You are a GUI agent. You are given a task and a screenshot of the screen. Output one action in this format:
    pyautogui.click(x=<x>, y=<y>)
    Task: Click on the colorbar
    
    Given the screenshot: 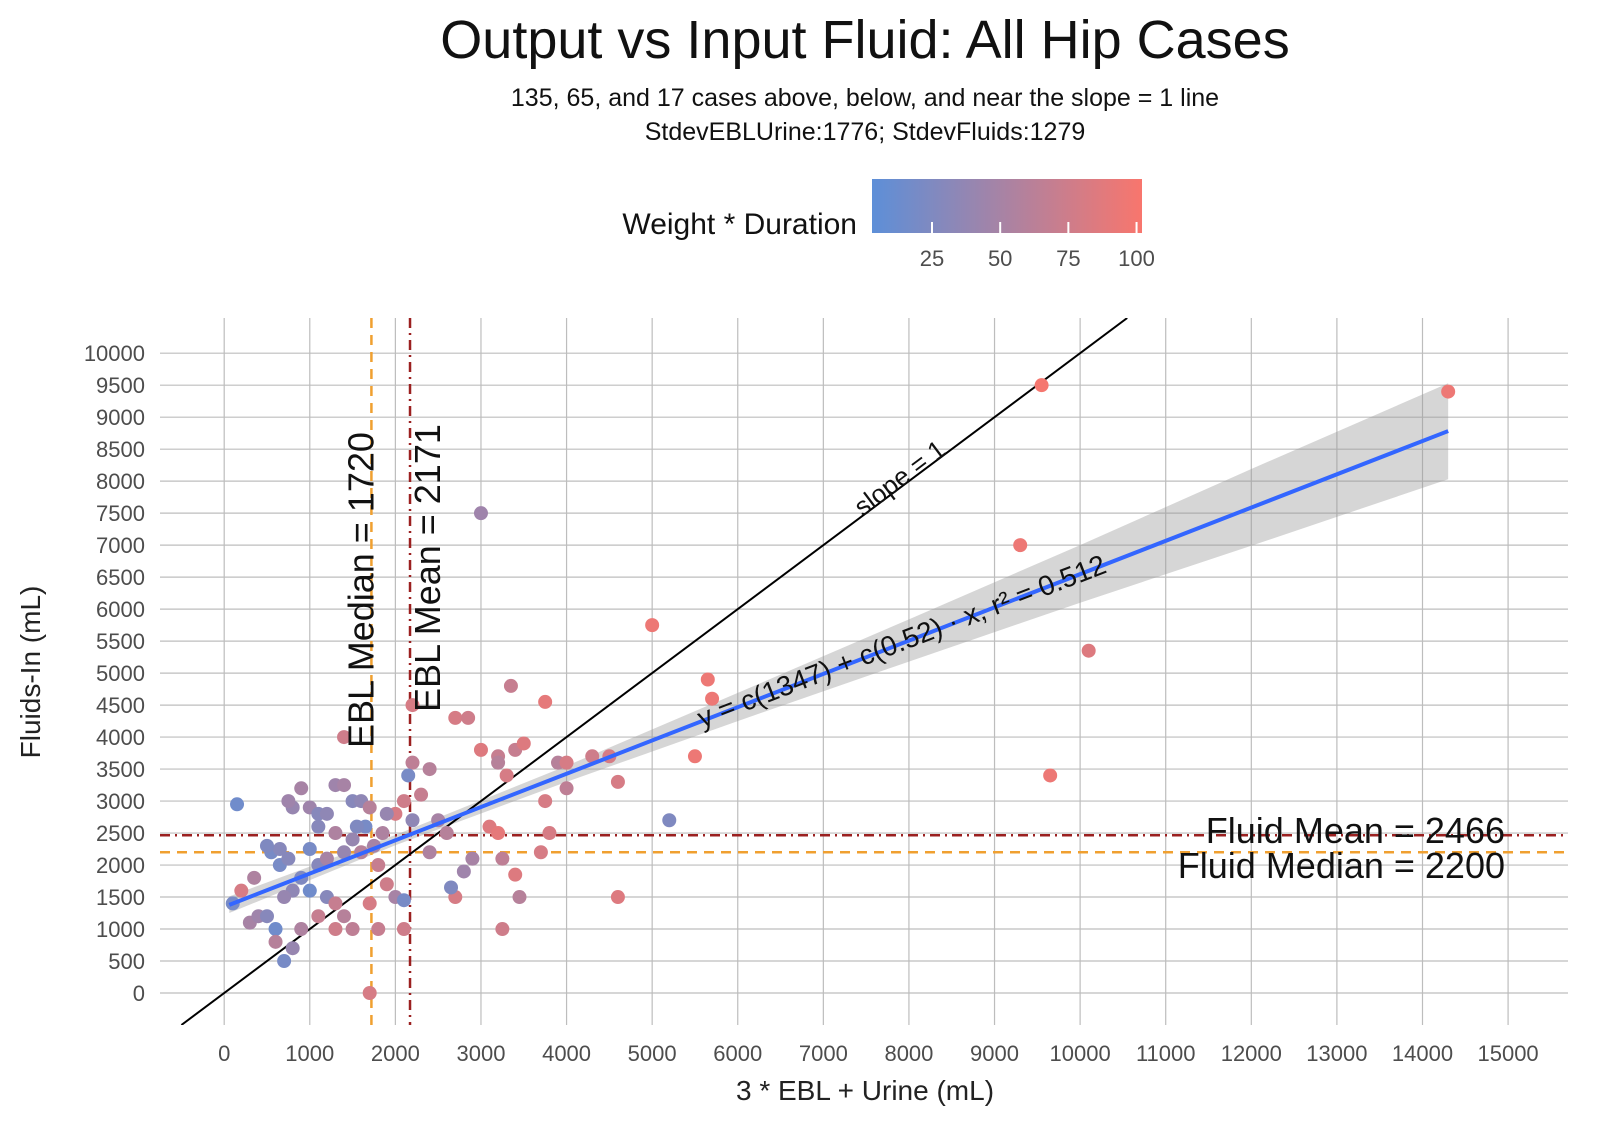 What is the action you would take?
    pyautogui.click(x=1007, y=206)
    